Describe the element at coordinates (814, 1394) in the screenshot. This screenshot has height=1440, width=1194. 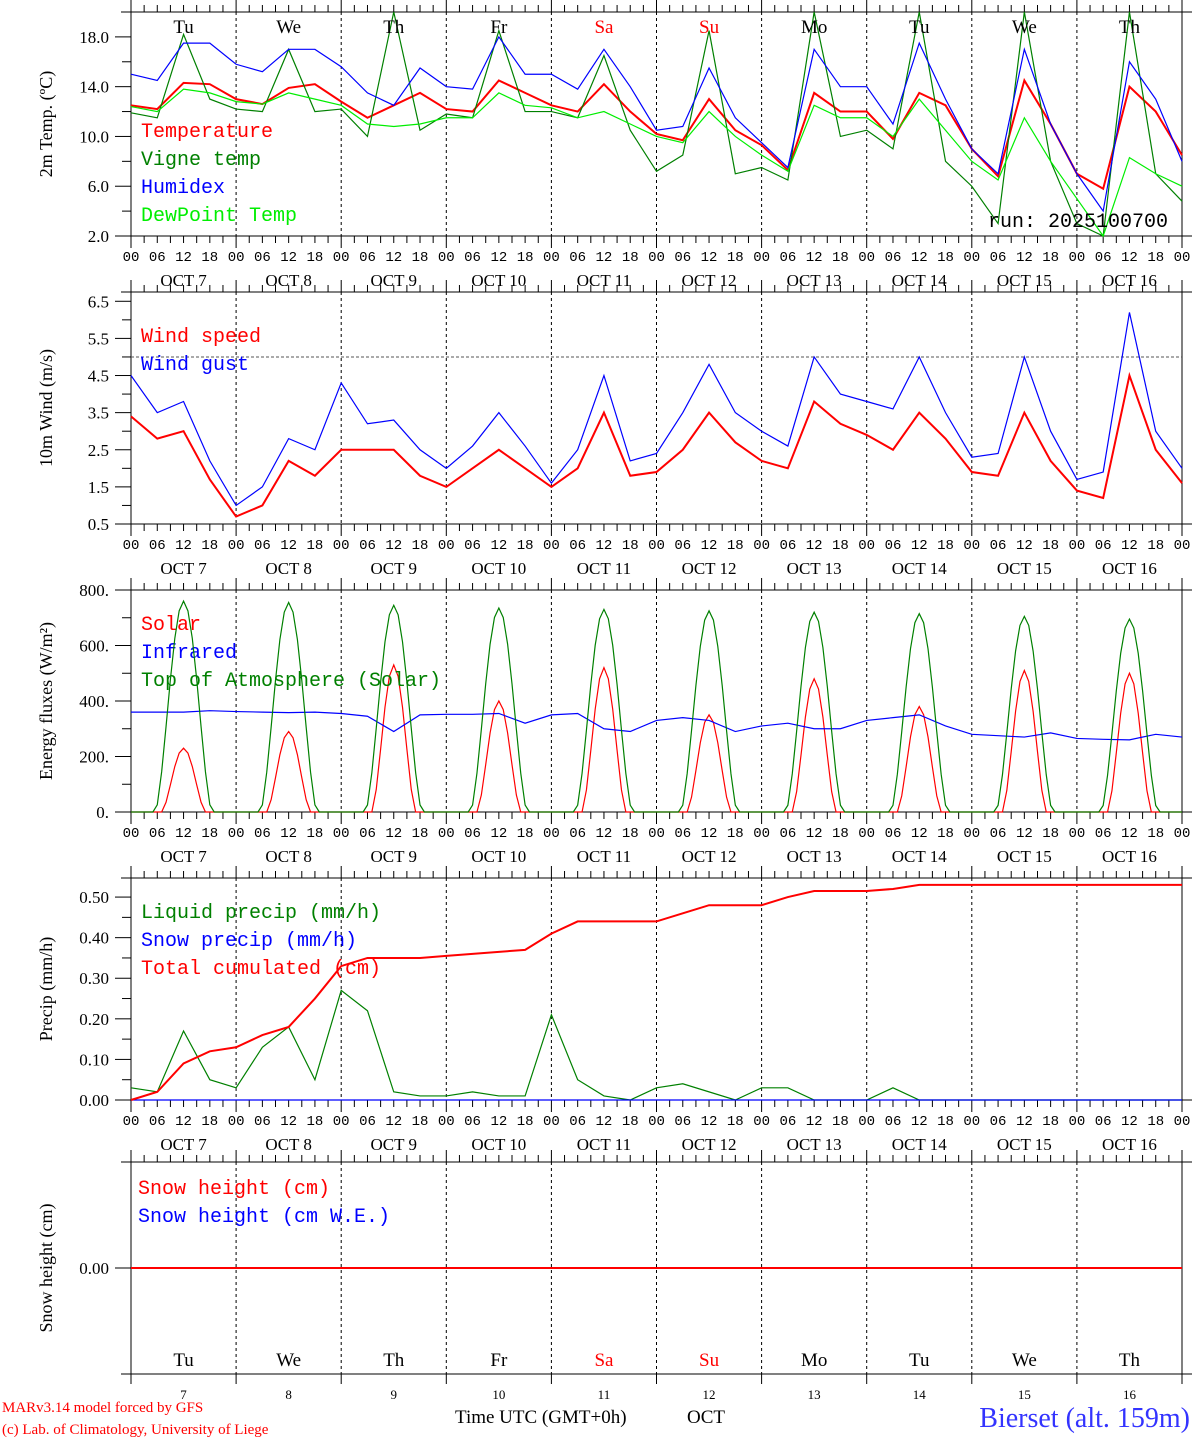
I see `day-number: 13` at that location.